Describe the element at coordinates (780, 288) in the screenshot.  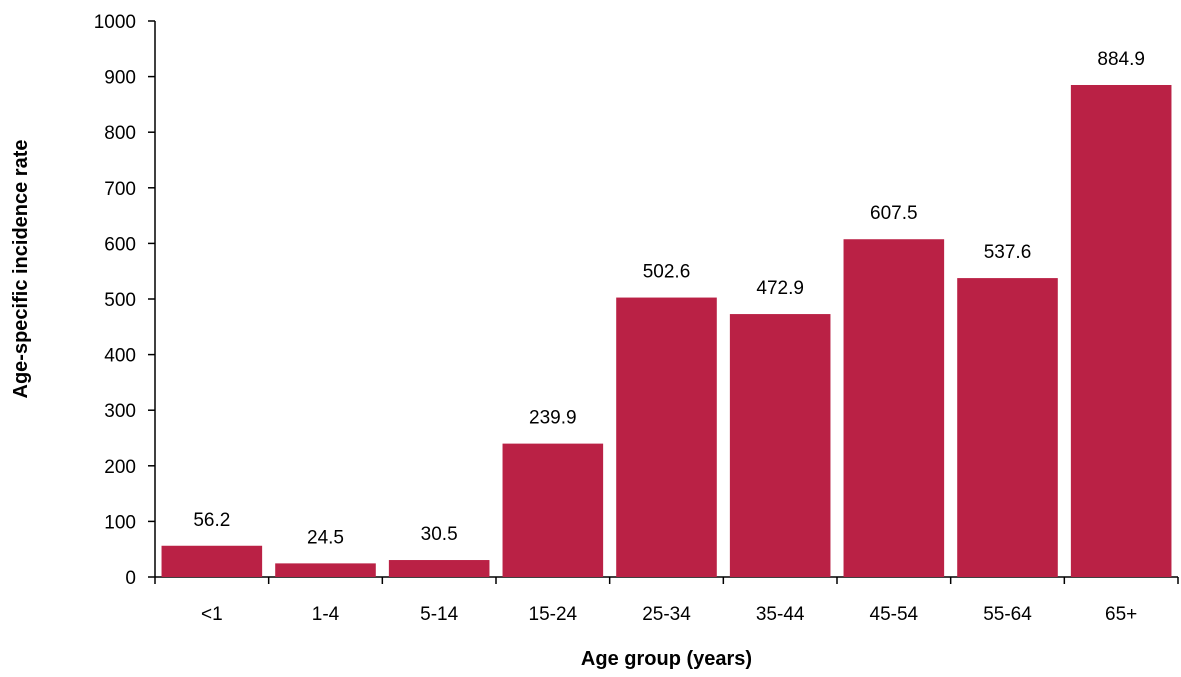
I see `bar-data-label: 472.9` at that location.